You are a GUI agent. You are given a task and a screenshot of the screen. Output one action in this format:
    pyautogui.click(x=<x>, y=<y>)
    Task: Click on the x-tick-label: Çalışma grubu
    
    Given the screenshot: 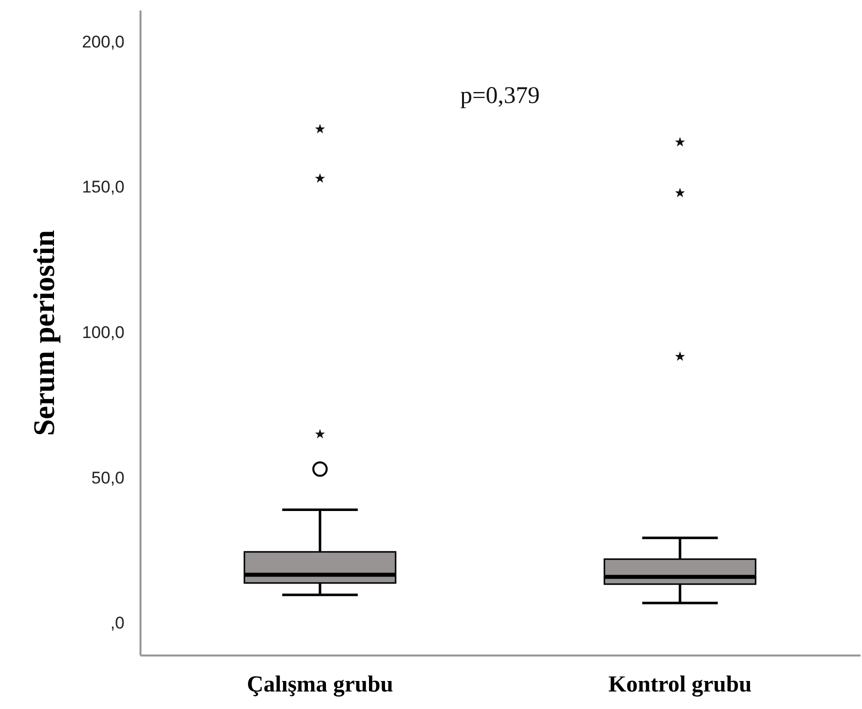 What is the action you would take?
    pyautogui.click(x=320, y=685)
    